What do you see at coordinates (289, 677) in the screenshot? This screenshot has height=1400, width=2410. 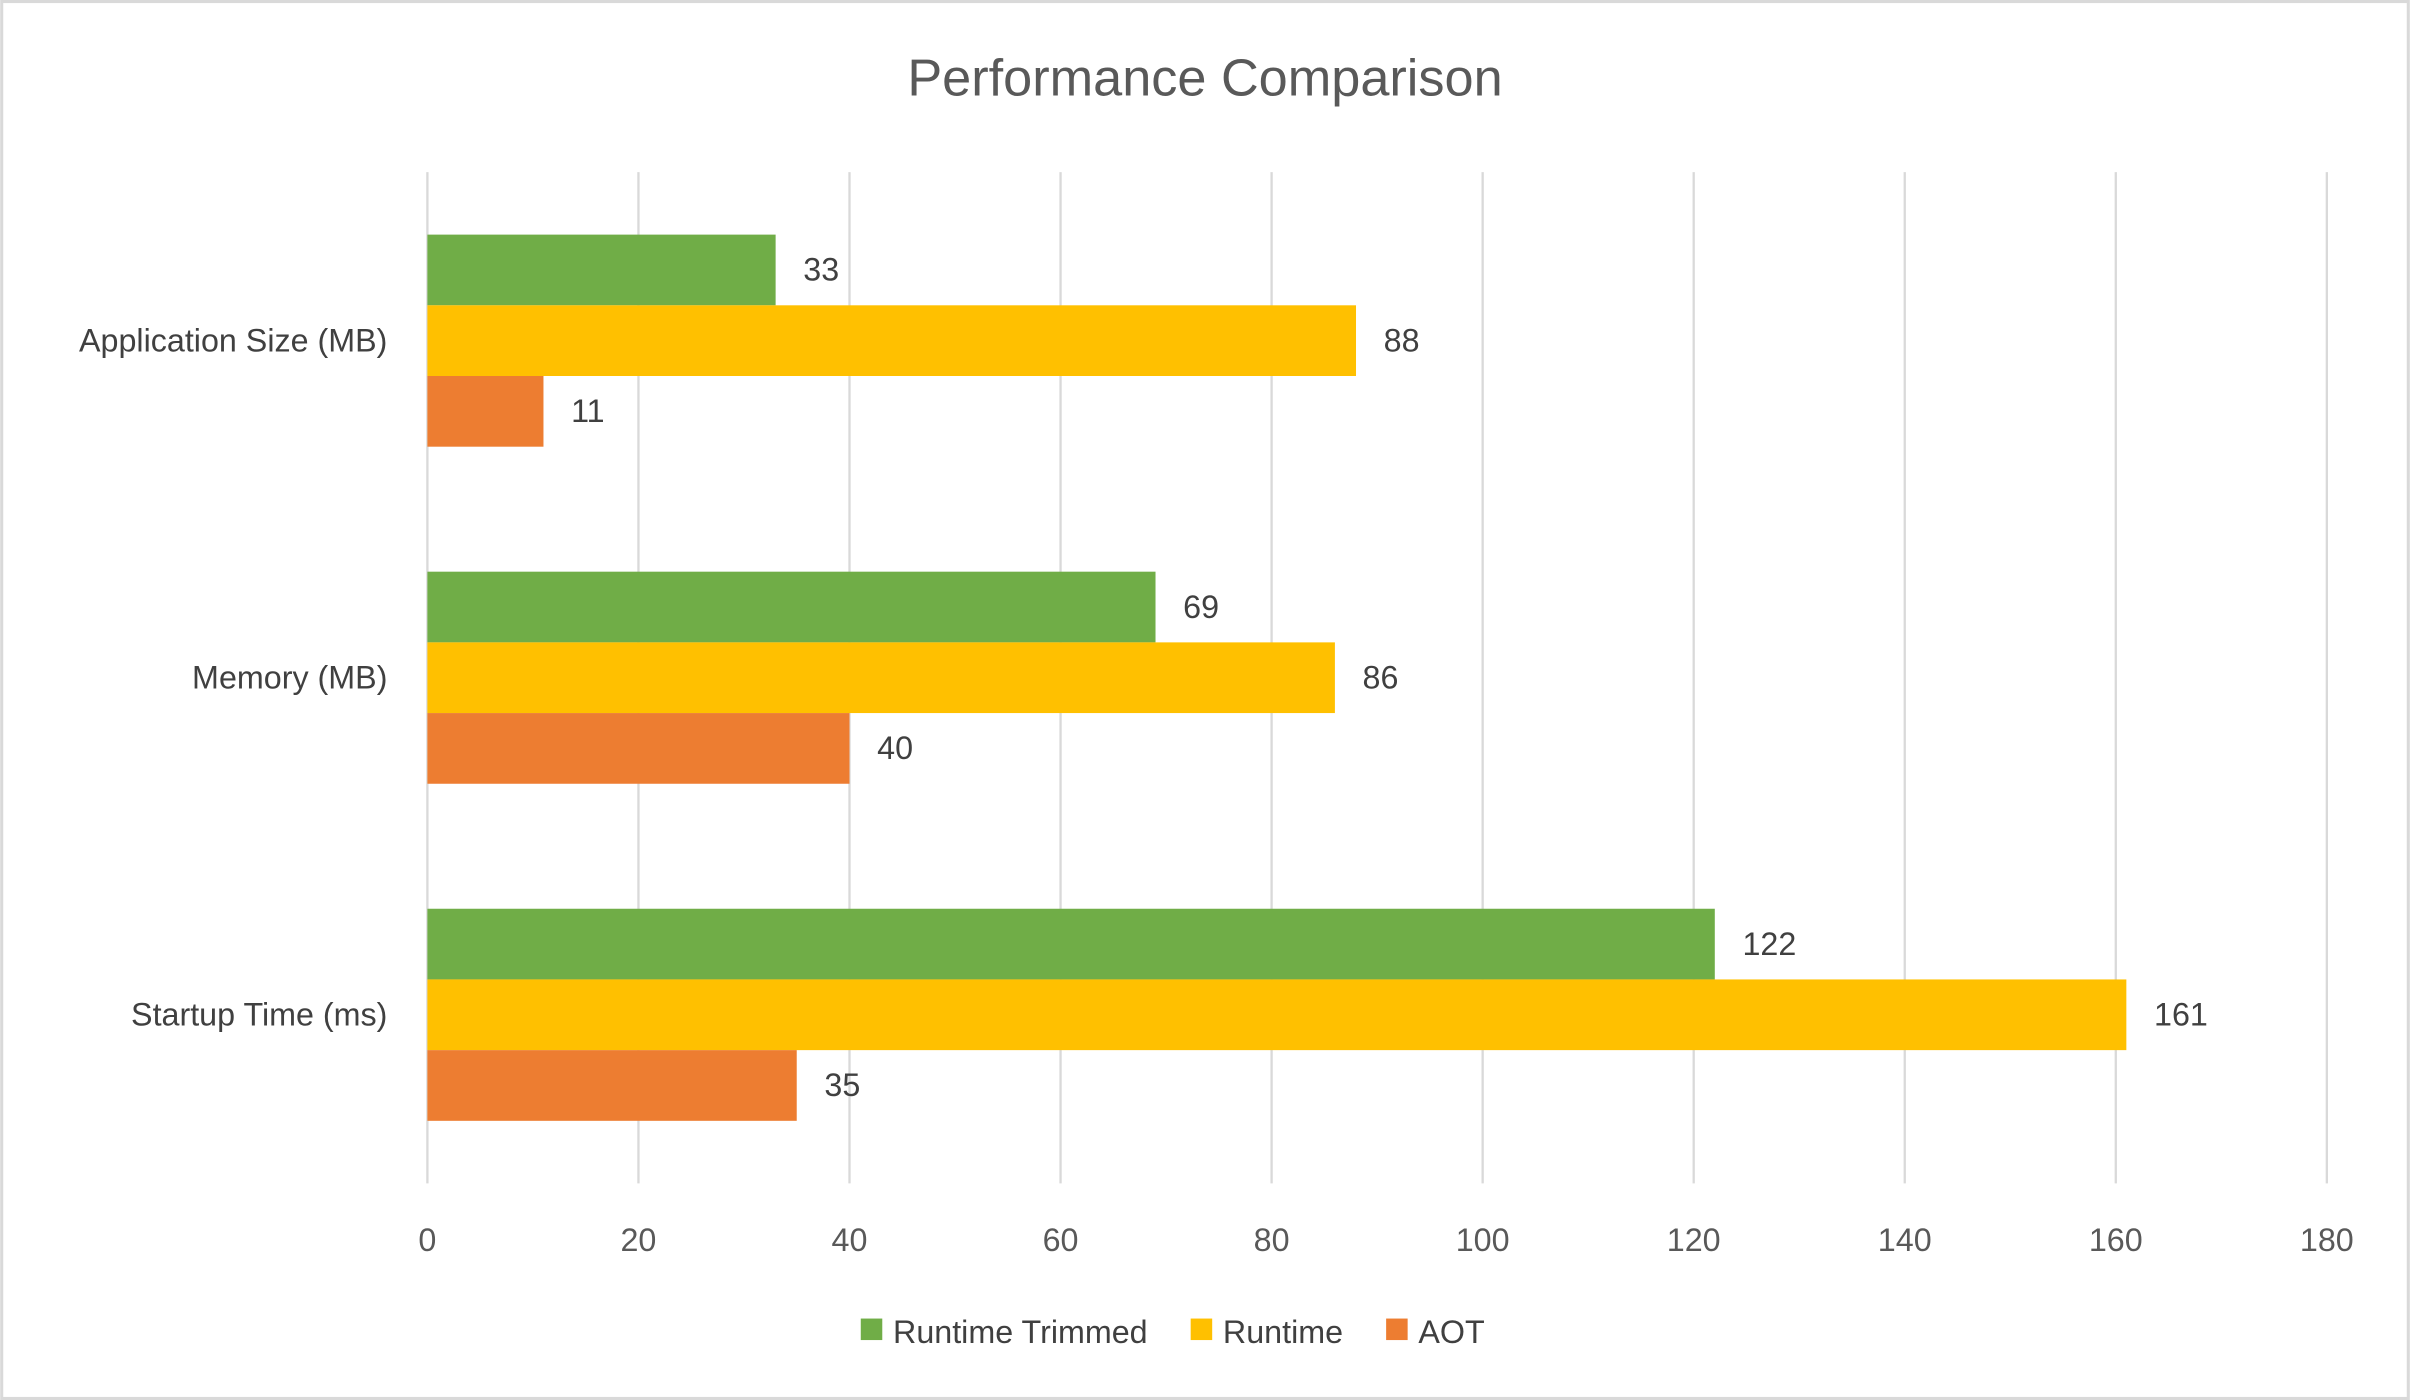 I see `category-label: Memory (MB)` at bounding box center [289, 677].